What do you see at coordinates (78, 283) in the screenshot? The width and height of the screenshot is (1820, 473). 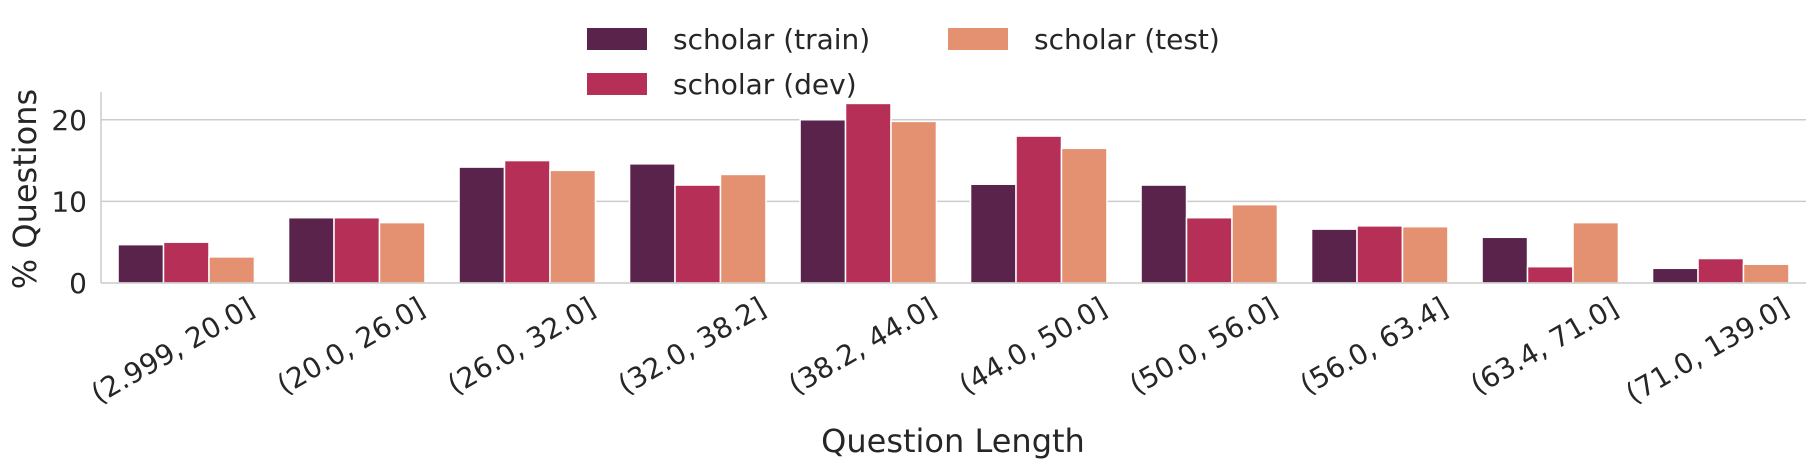 I see `y-tick-label: 0` at bounding box center [78, 283].